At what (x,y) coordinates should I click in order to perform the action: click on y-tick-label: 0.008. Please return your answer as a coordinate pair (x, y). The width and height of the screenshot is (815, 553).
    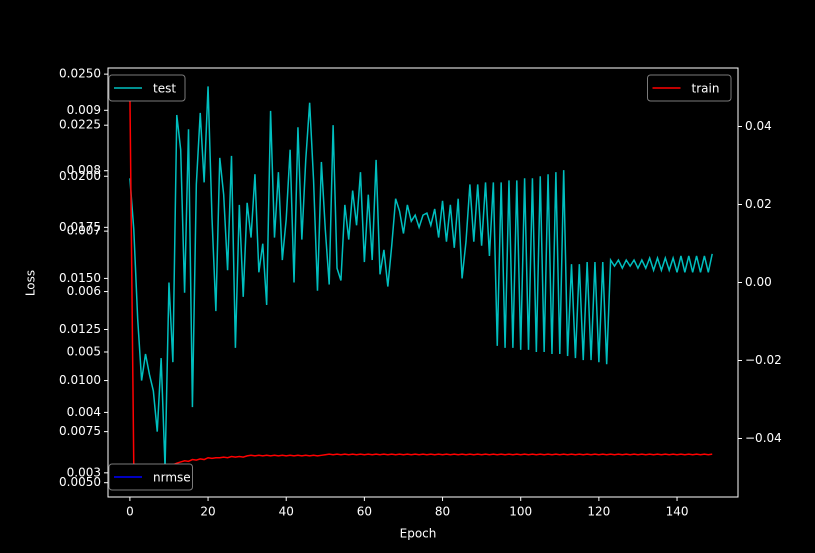
    Looking at the image, I should click on (84, 170).